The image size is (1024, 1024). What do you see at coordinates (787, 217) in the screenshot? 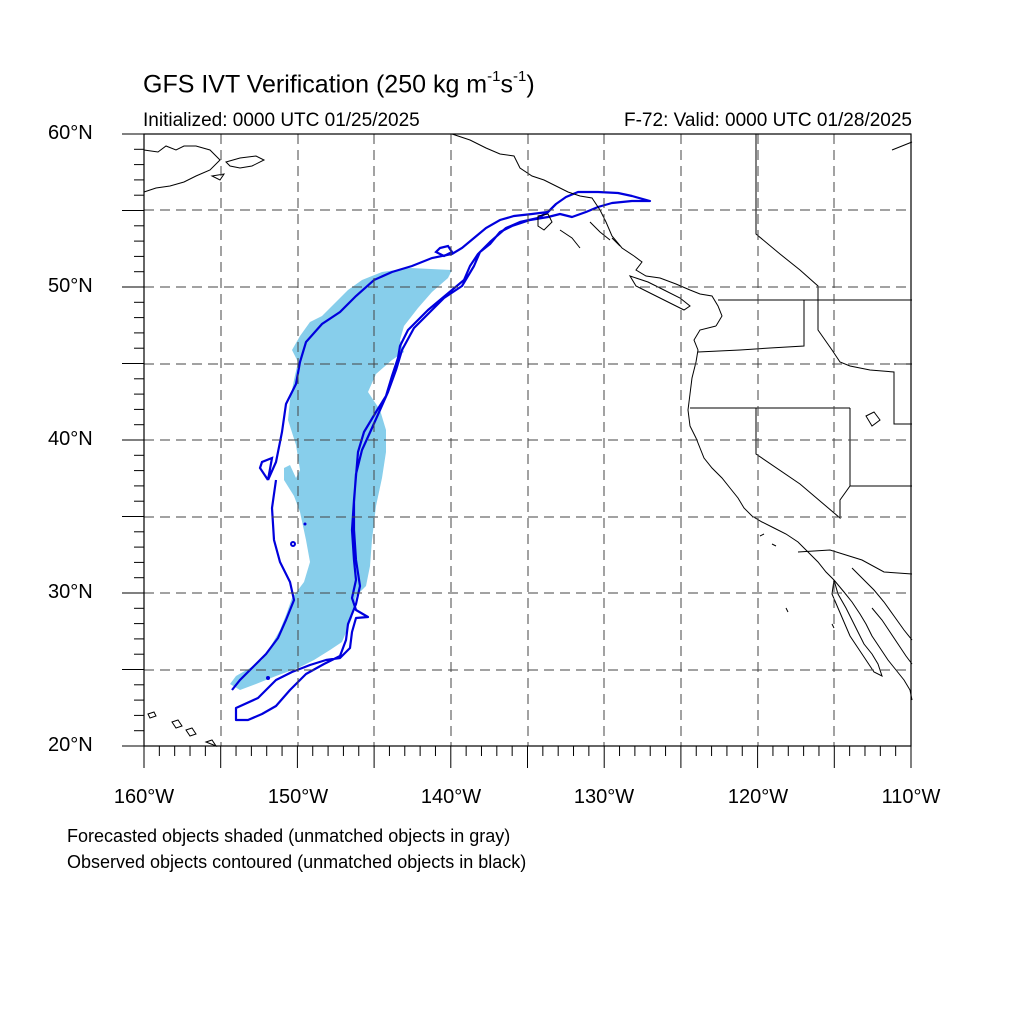
I see `bc-alberta-border` at bounding box center [787, 217].